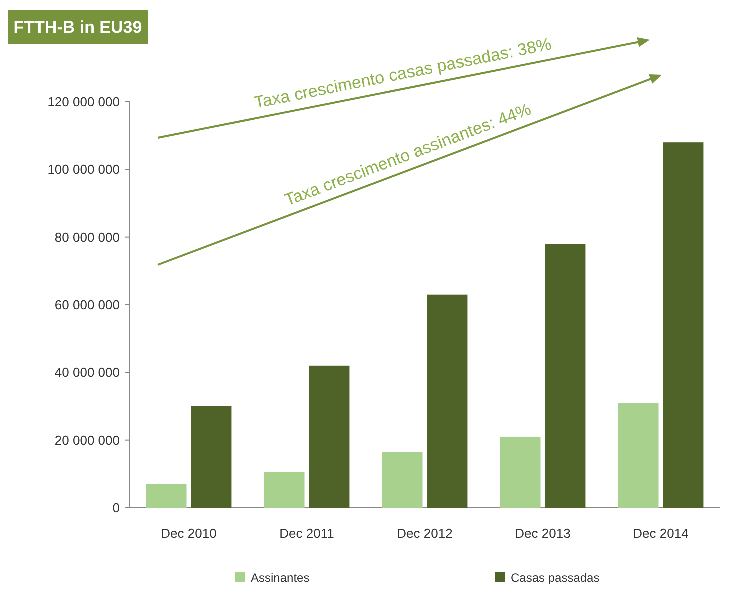 The width and height of the screenshot is (736, 596). I want to click on x-tick-label: Dec 2013, so click(543, 533).